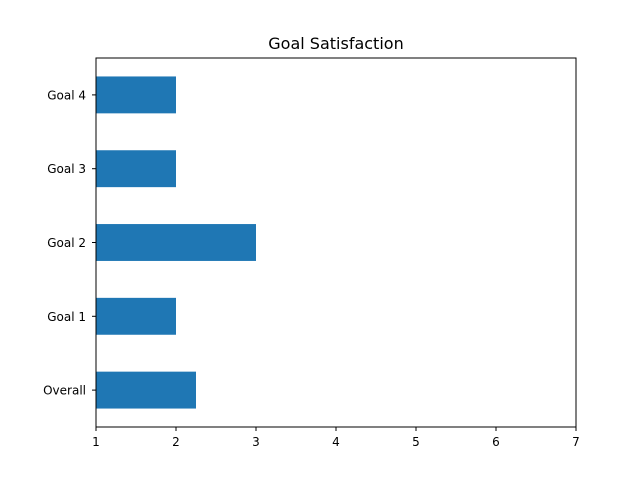  Describe the element at coordinates (496, 442) in the screenshot. I see `x-tick-label-6: 6` at that location.